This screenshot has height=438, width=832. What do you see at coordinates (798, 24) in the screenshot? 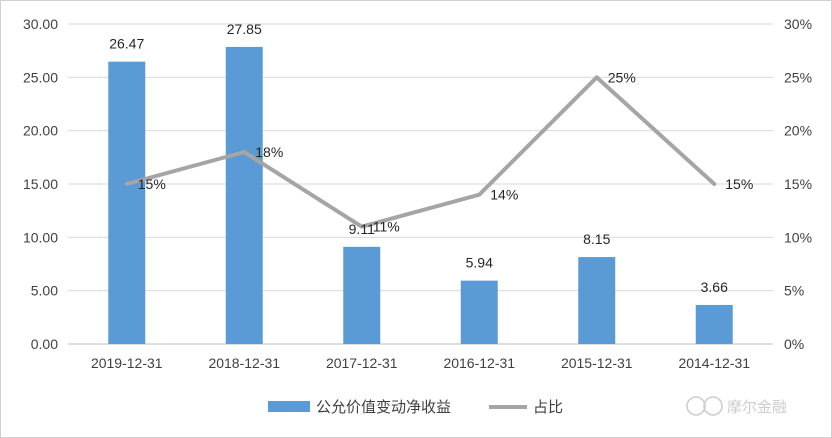
I see `right-tick-label: 30%` at bounding box center [798, 24].